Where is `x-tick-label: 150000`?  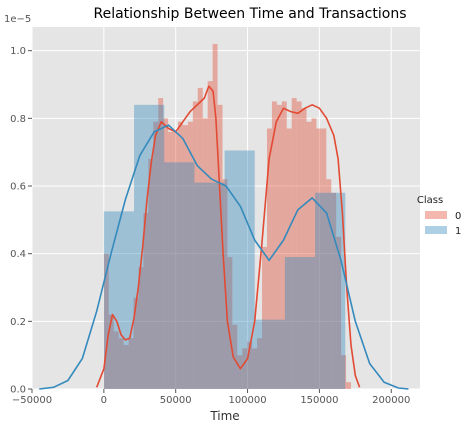 x-tick-label: 150000 is located at coordinates (319, 400).